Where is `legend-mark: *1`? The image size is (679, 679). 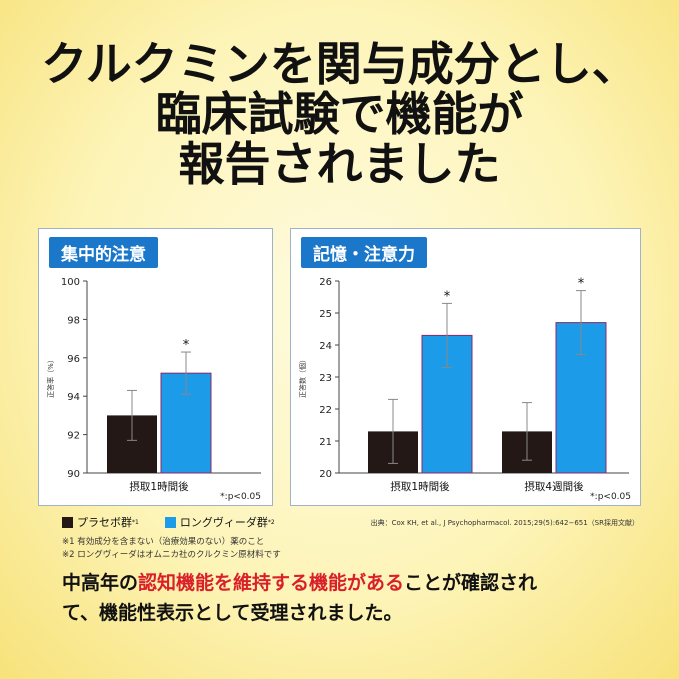
legend-mark: *1 is located at coordinates (135, 522).